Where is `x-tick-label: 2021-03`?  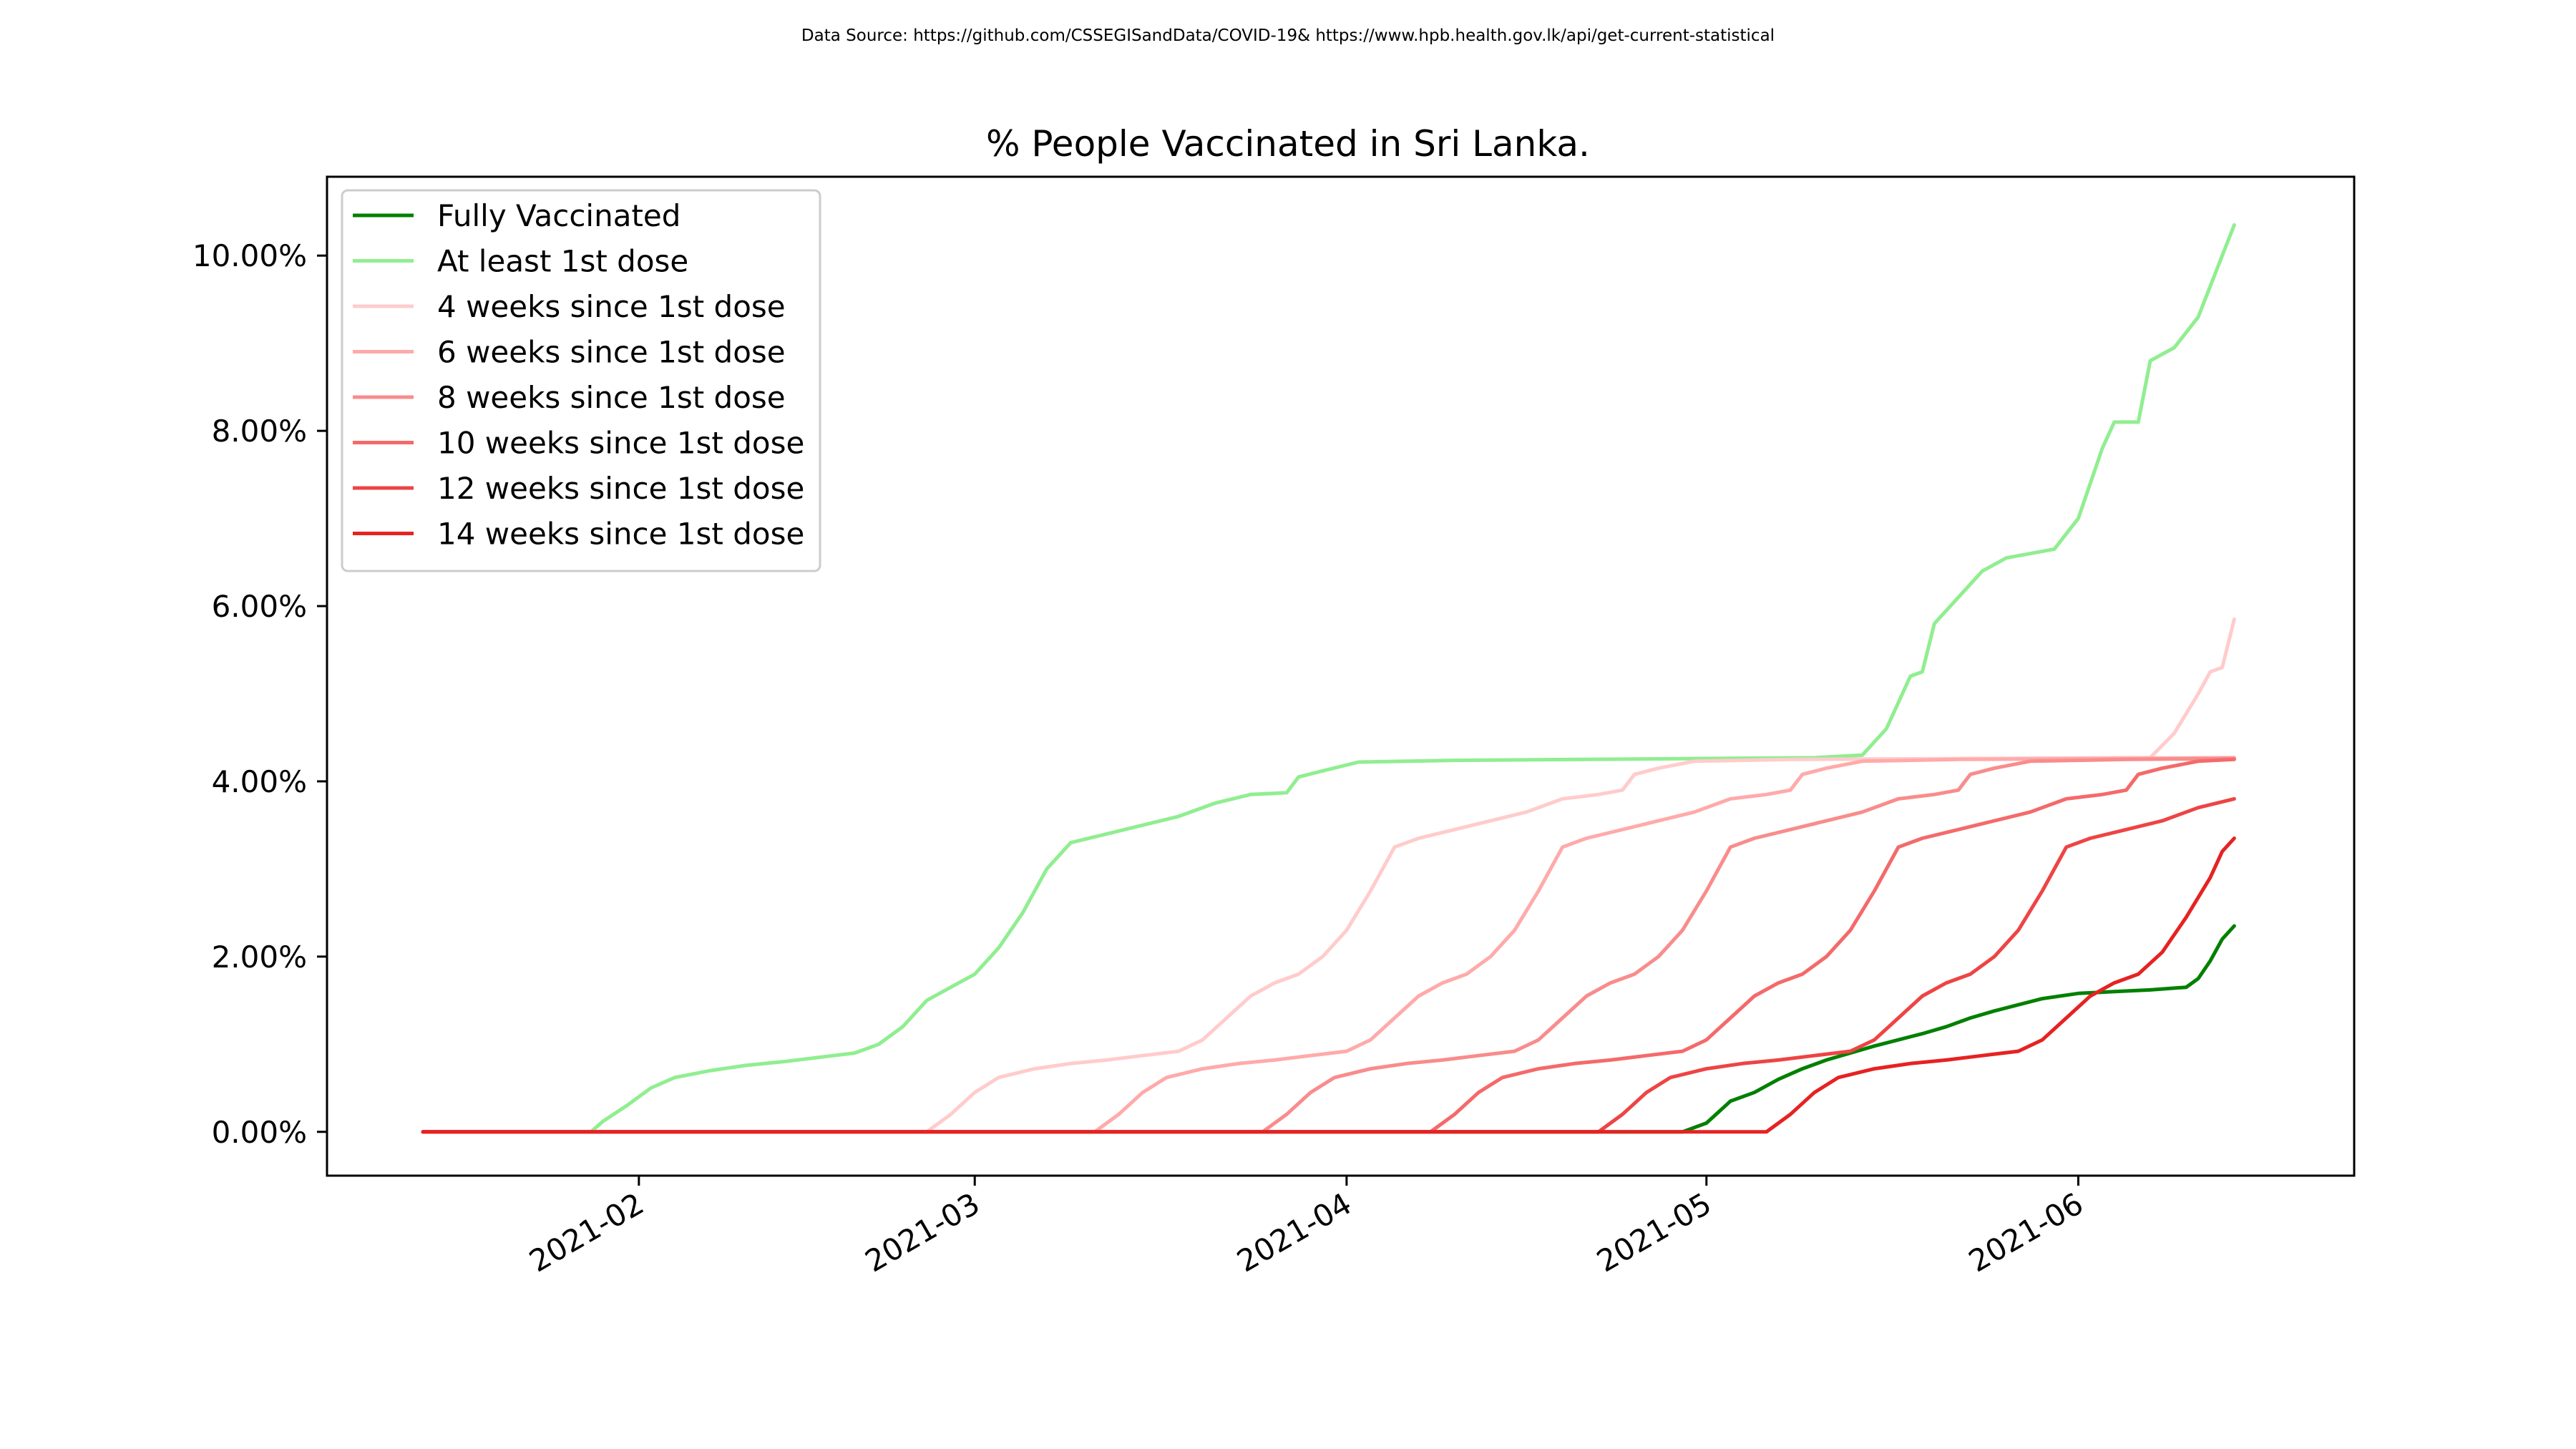 x-tick-label: 2021-03 is located at coordinates (922, 1232).